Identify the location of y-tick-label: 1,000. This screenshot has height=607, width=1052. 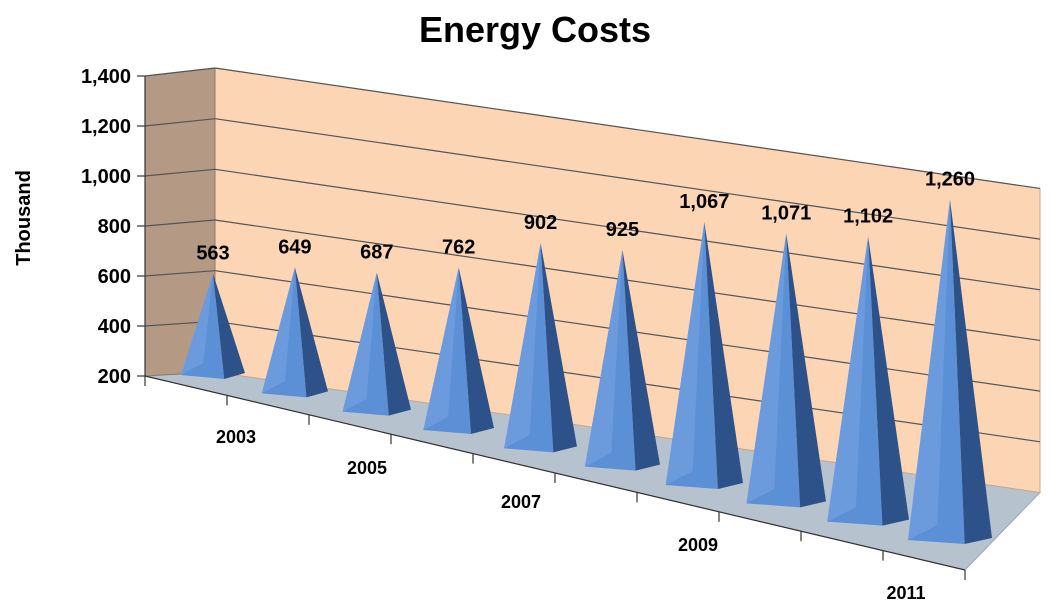
(106, 177).